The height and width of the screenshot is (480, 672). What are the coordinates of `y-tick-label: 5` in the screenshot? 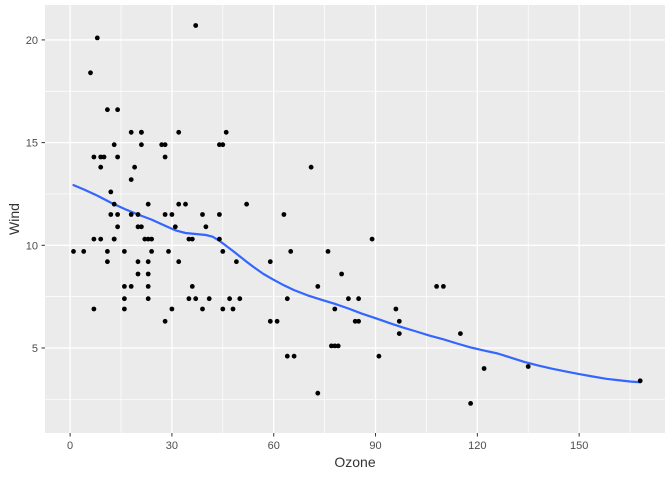 It's located at (35, 349).